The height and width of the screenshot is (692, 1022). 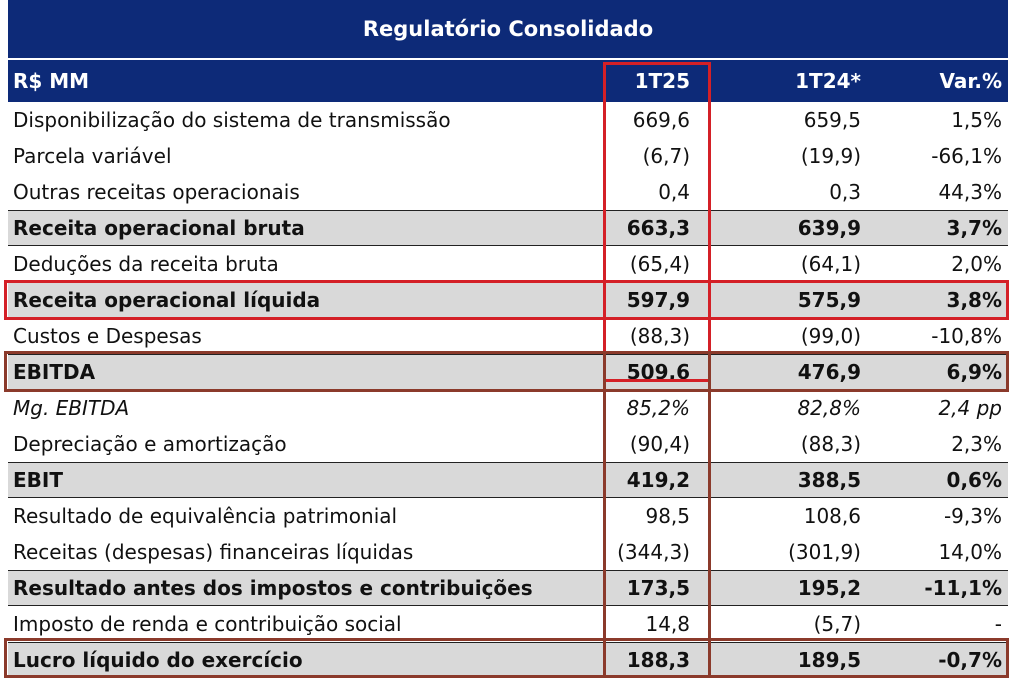 I want to click on row-value-1t24: 476,9, so click(x=829, y=372).